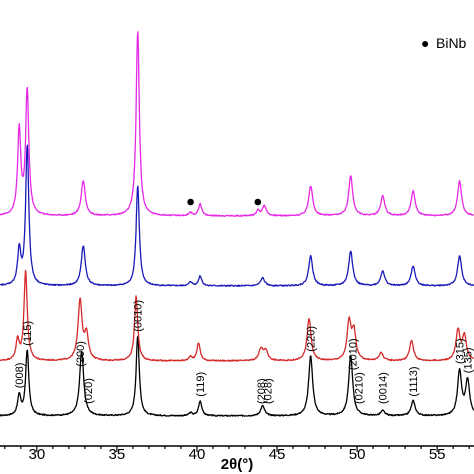 This screenshot has height=474, width=474. Describe the element at coordinates (201, 384) in the screenshot. I see `peak-label-6: (119)` at that location.